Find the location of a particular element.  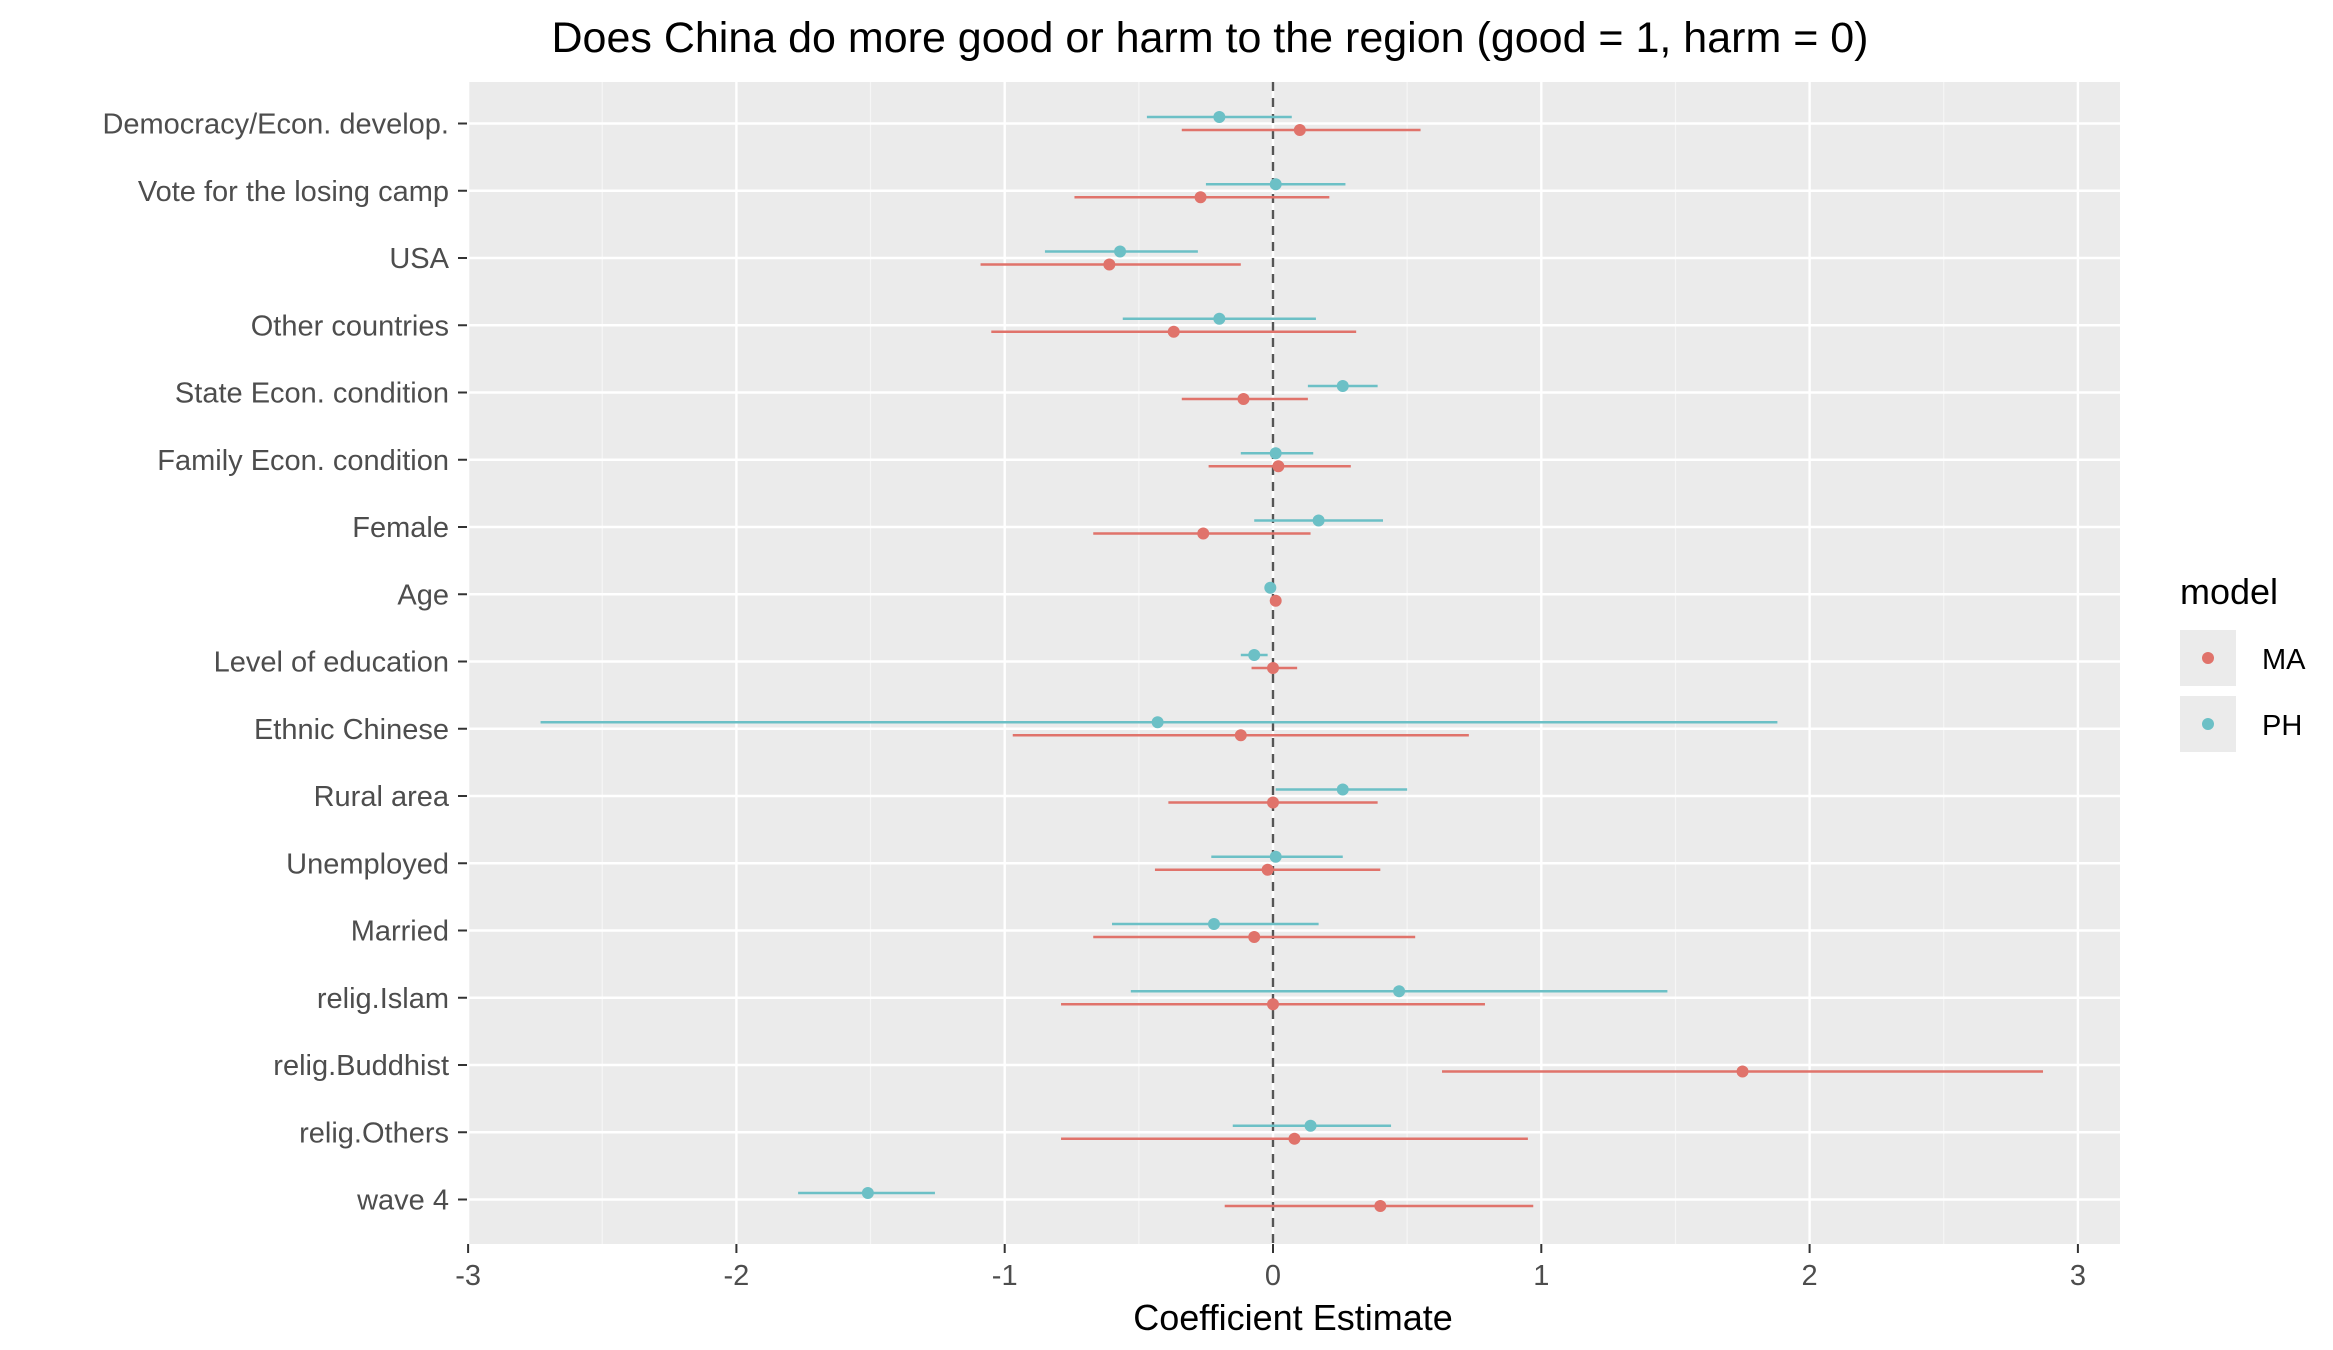

y-tick-label: Vote for the losing camp is located at coordinates (293, 192).